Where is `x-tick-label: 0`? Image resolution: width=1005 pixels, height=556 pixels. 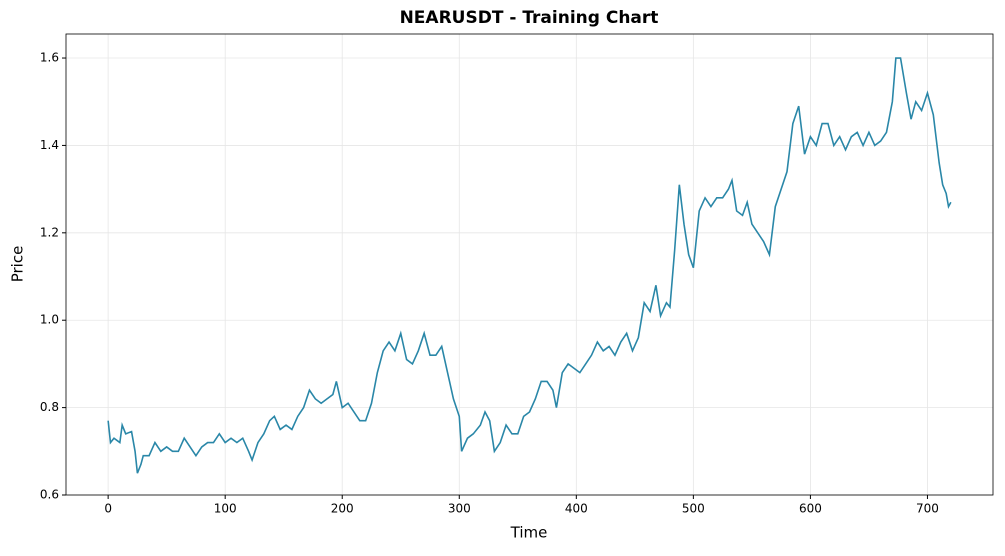
x-tick-label: 0 is located at coordinates (108, 509).